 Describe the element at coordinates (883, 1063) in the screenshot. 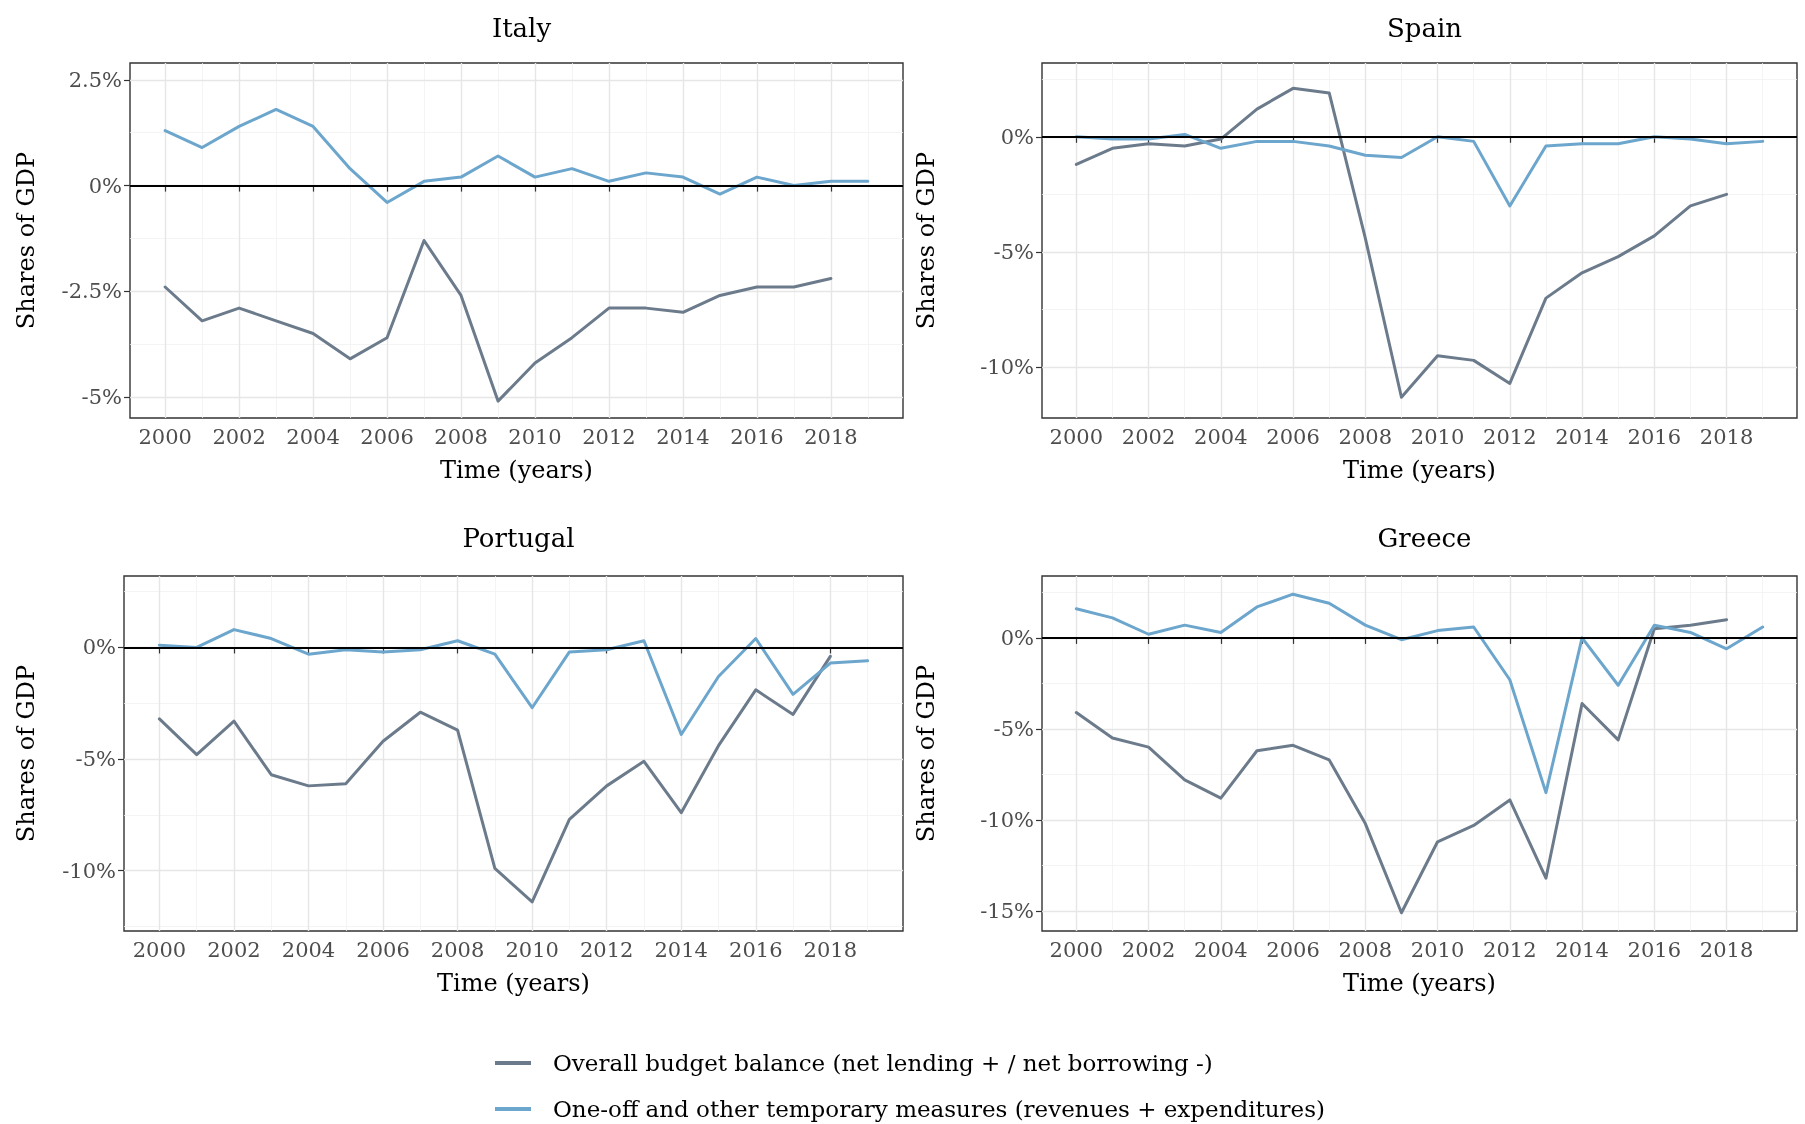

I see `legend-label: Overall budget balance (net lending + / net borrowing -)` at that location.